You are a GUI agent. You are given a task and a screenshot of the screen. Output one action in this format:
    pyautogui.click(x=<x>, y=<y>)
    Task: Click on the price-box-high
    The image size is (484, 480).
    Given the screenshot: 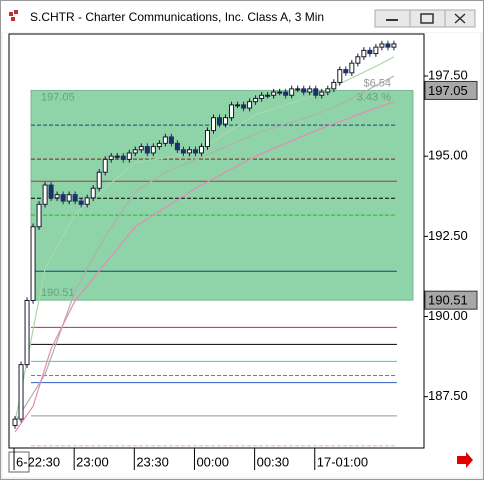 What is the action you would take?
    pyautogui.click(x=451, y=90)
    